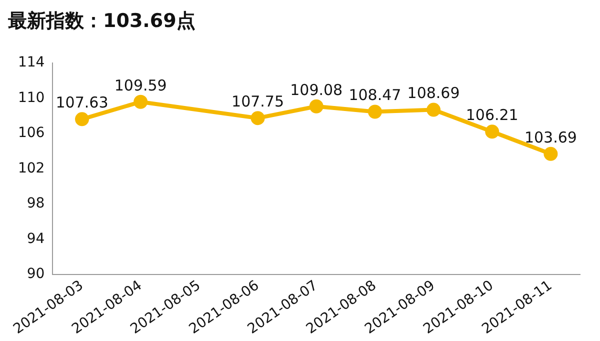 The image size is (600, 341). I want to click on data-label: 108.69, so click(433, 93).